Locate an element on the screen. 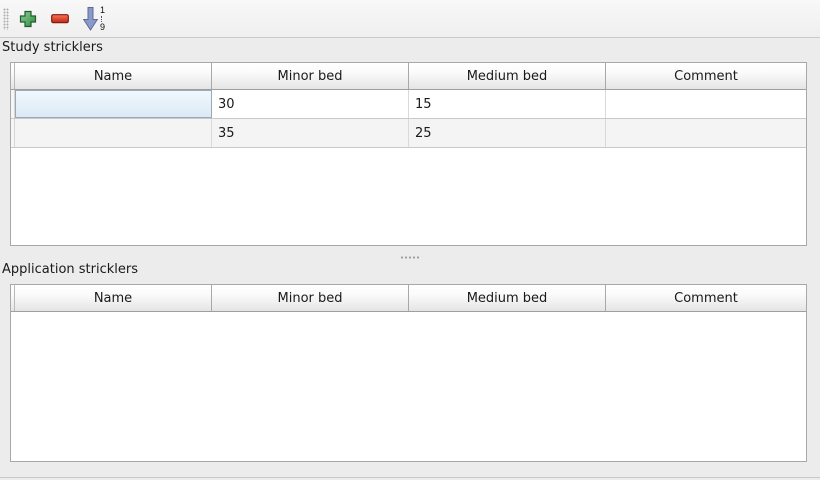 The height and width of the screenshot is (480, 820). sort-bottom-label: 9 is located at coordinates (102, 27).